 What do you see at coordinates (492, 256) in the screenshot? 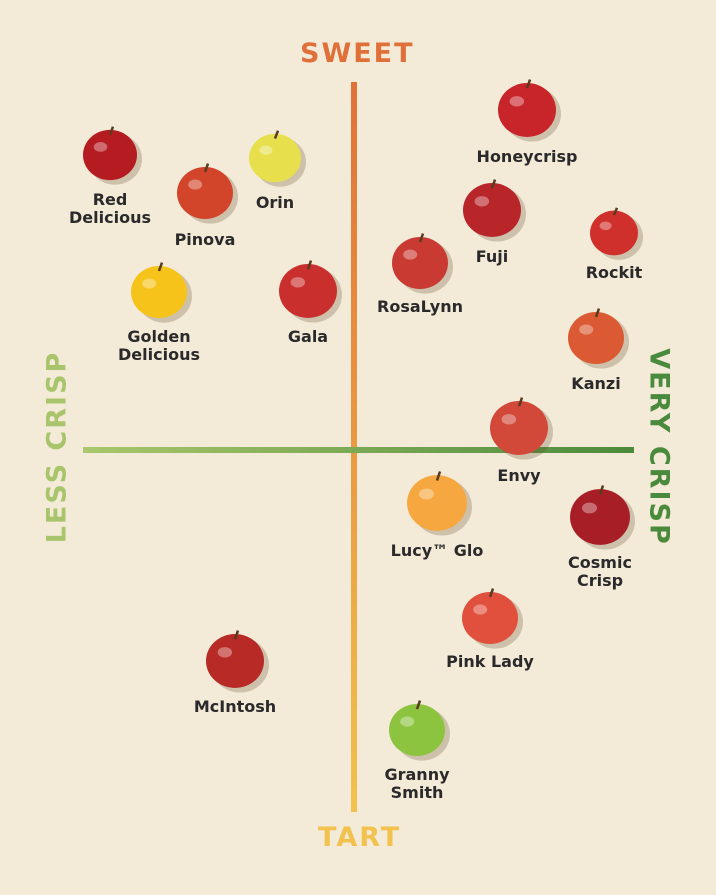
I see `apple-label: Fuji` at bounding box center [492, 256].